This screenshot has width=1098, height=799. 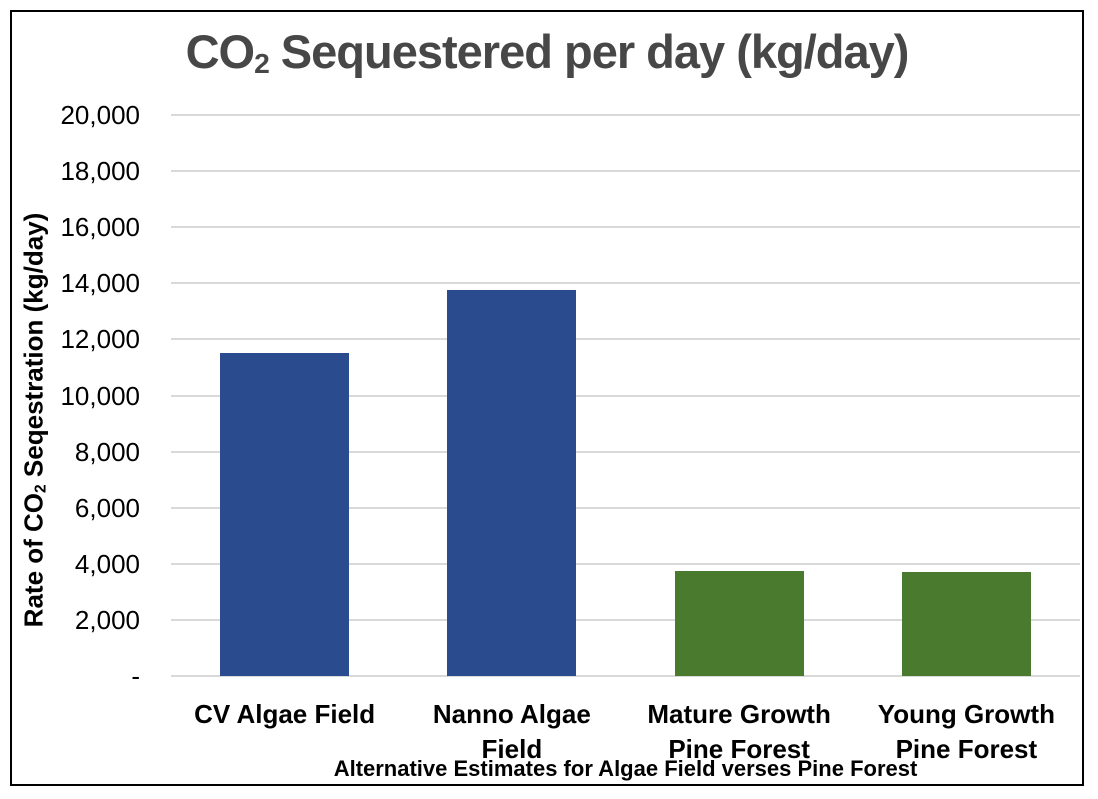 I want to click on category-label: Mature Growth Pine Forest, so click(x=739, y=731).